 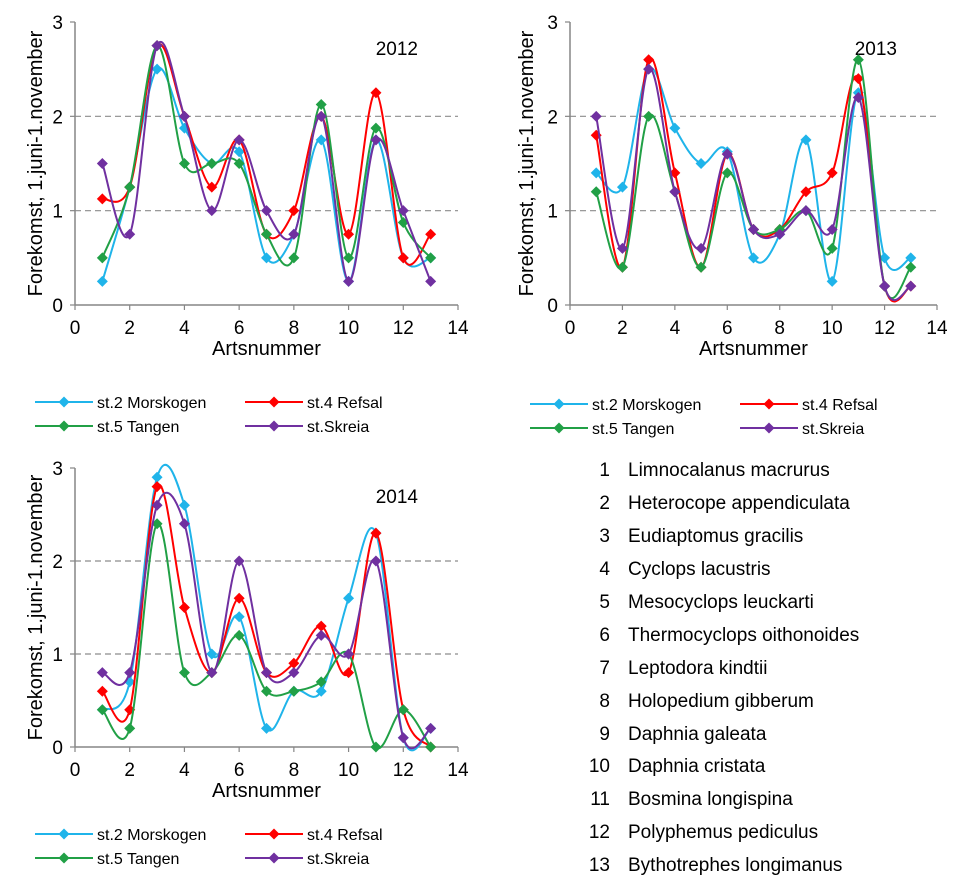 What do you see at coordinates (739, 504) in the screenshot?
I see `species-name: Heterocope appendiculata` at bounding box center [739, 504].